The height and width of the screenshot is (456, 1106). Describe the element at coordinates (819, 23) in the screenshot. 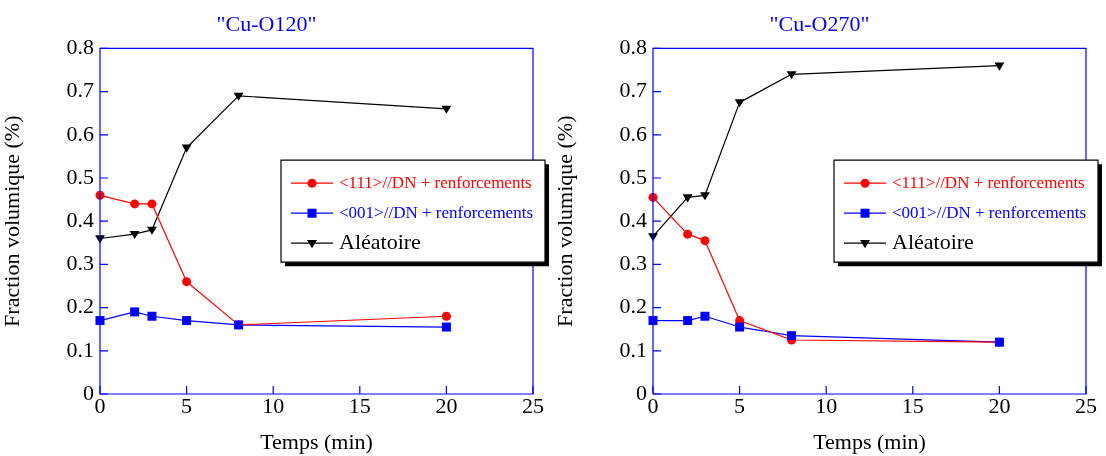

I see `chart-title: "Cu-O270"` at that location.